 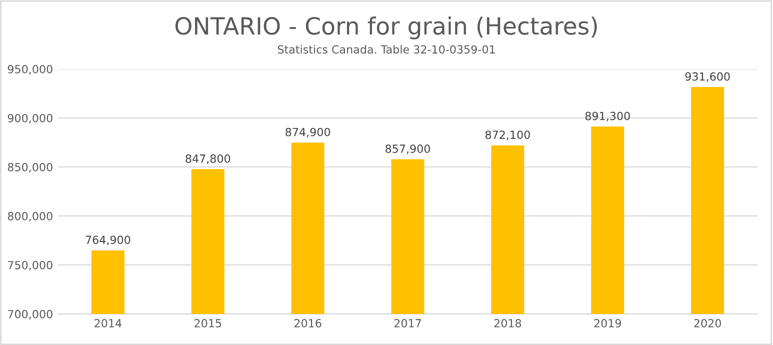 I want to click on x-tick-label: 2016, so click(x=308, y=323).